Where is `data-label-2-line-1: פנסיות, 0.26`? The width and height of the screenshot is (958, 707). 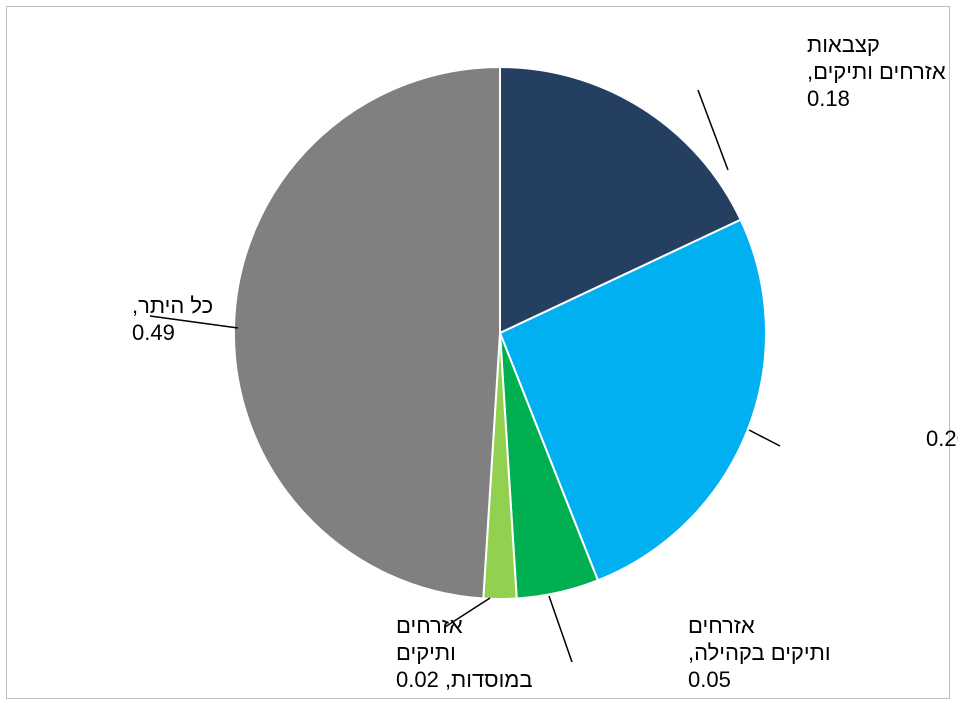
data-label-2-line-1: פנסיות, 0.26 is located at coordinates (942, 438).